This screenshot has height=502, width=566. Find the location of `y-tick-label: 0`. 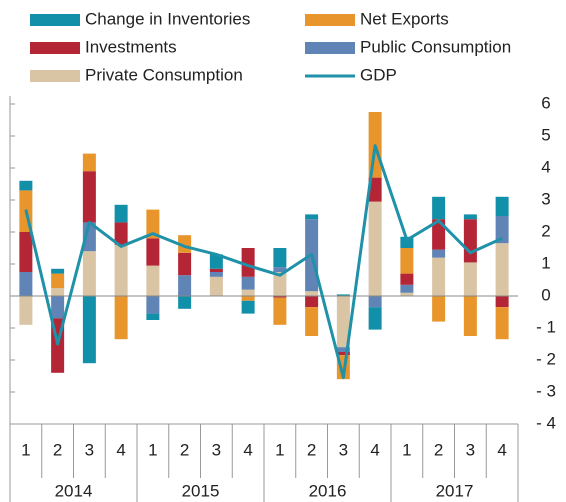

y-tick-label: 0 is located at coordinates (545, 294).